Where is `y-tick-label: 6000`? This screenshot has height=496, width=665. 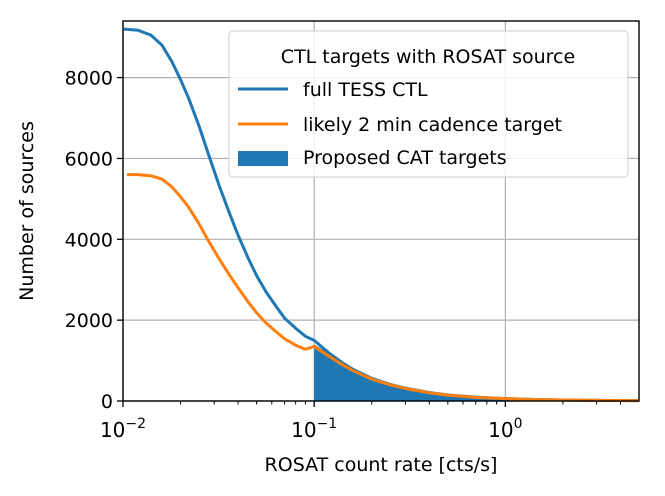
y-tick-label: 6000 is located at coordinates (89, 159).